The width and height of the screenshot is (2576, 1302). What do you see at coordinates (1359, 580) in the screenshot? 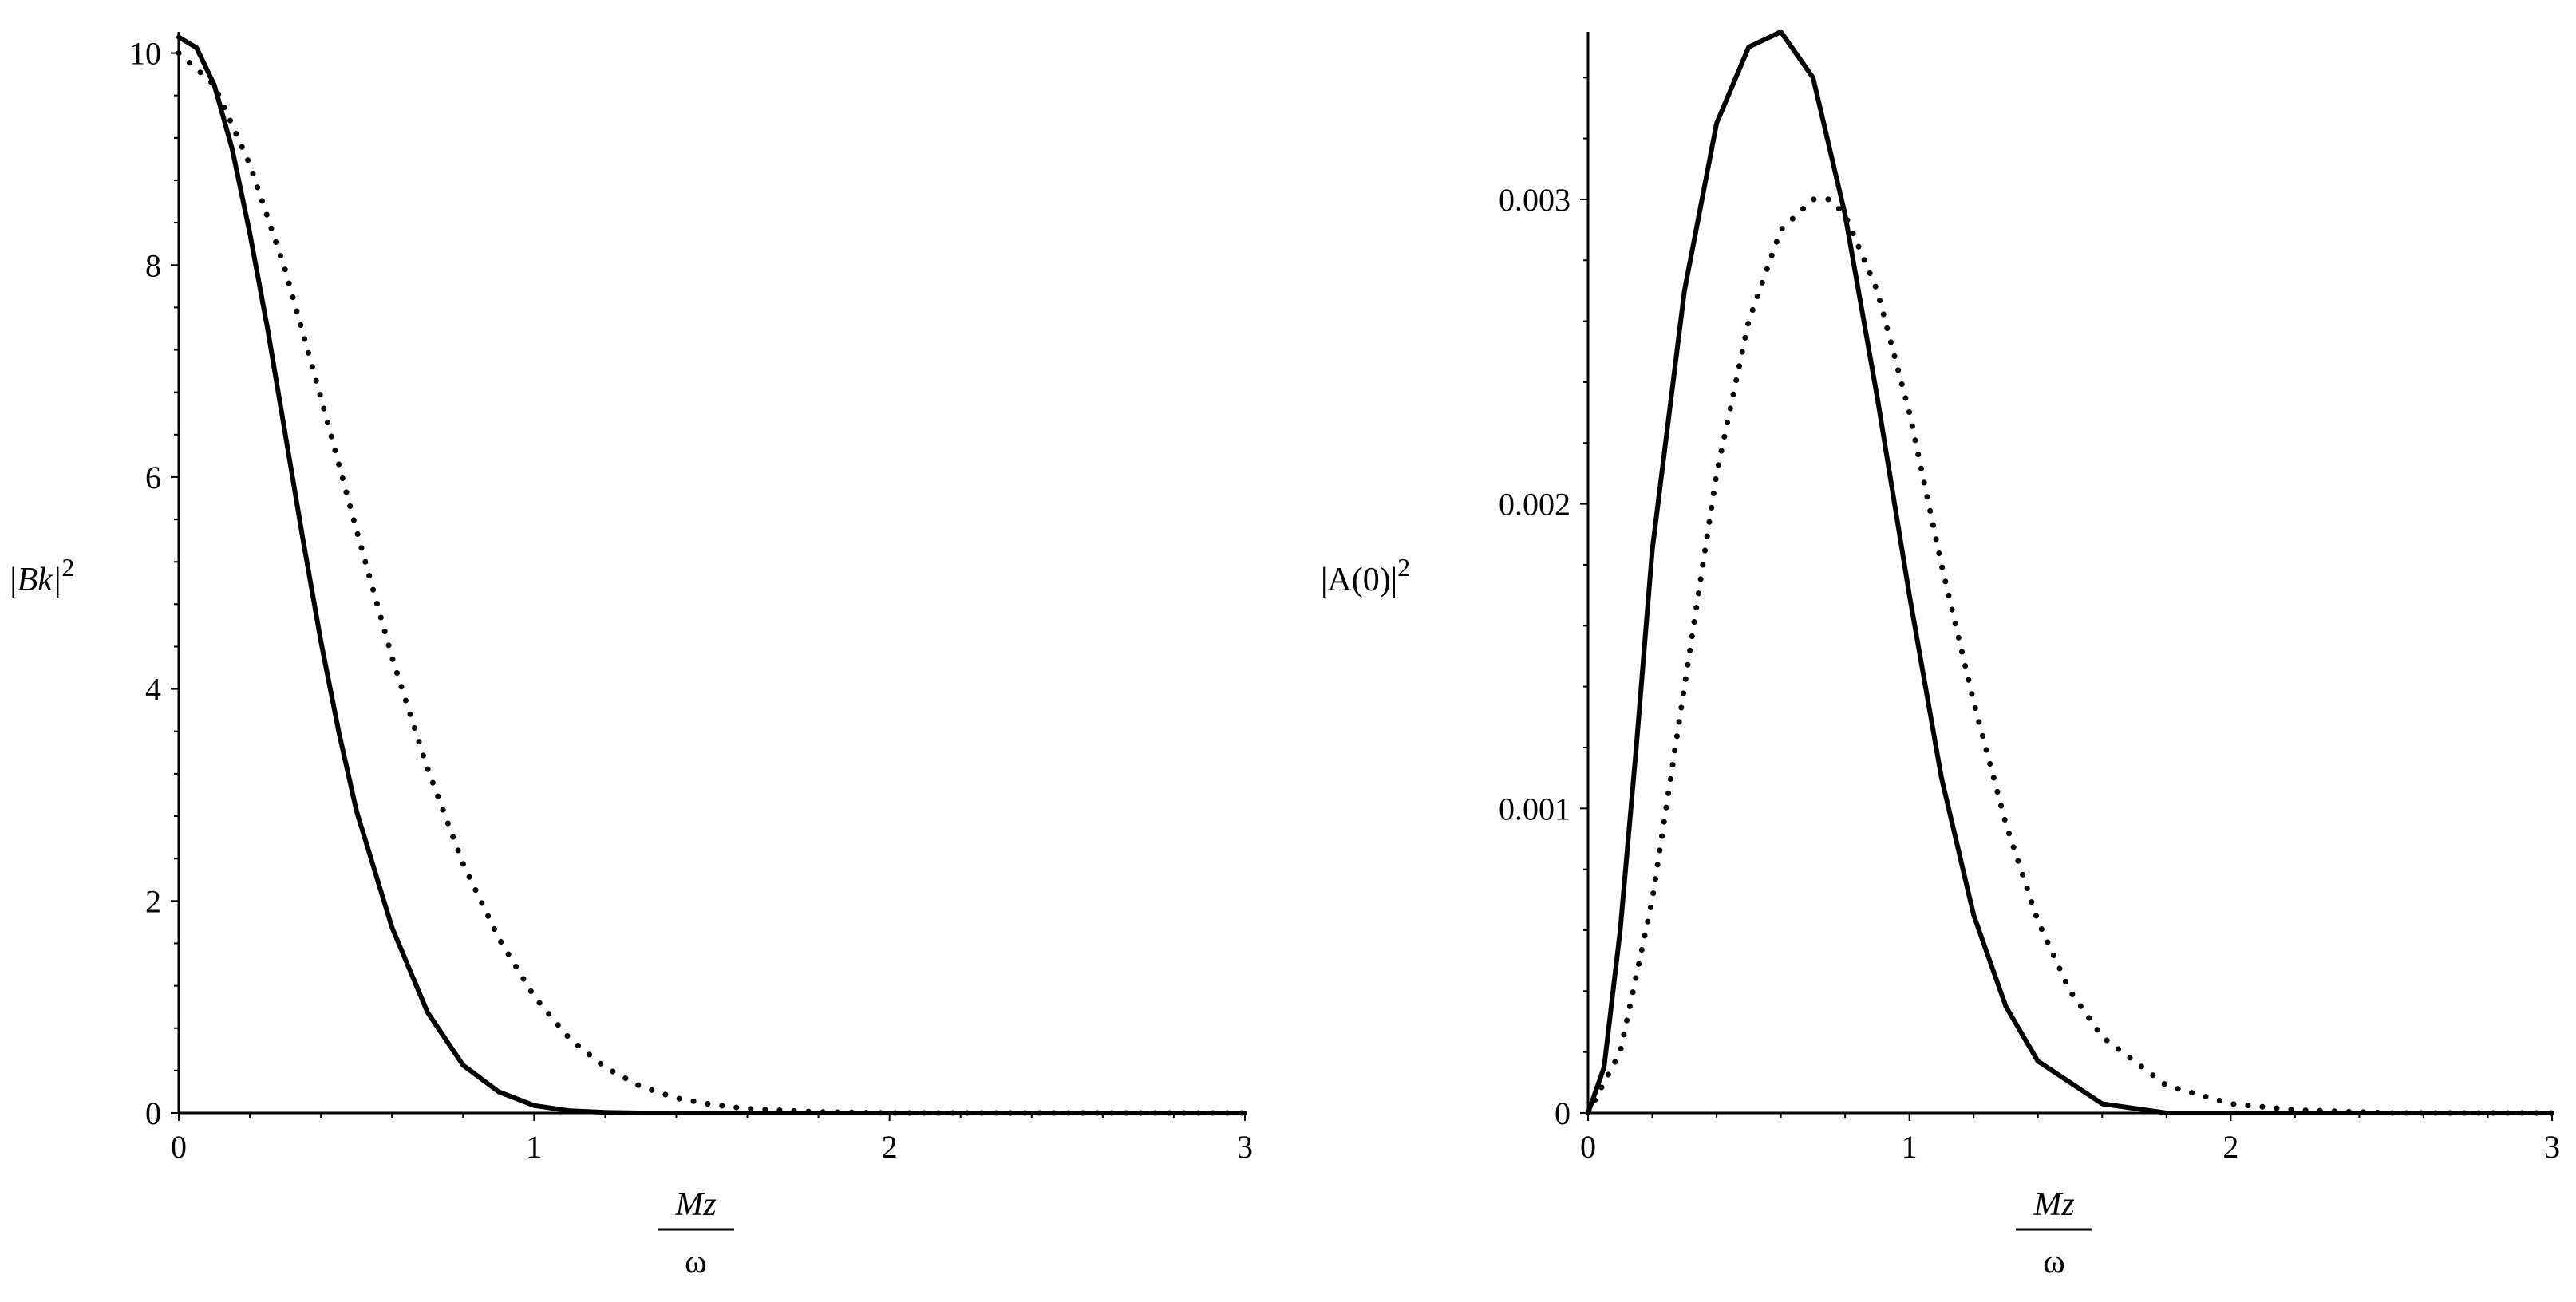
I see `y-axis-label-base: |A(0)|` at bounding box center [1359, 580].